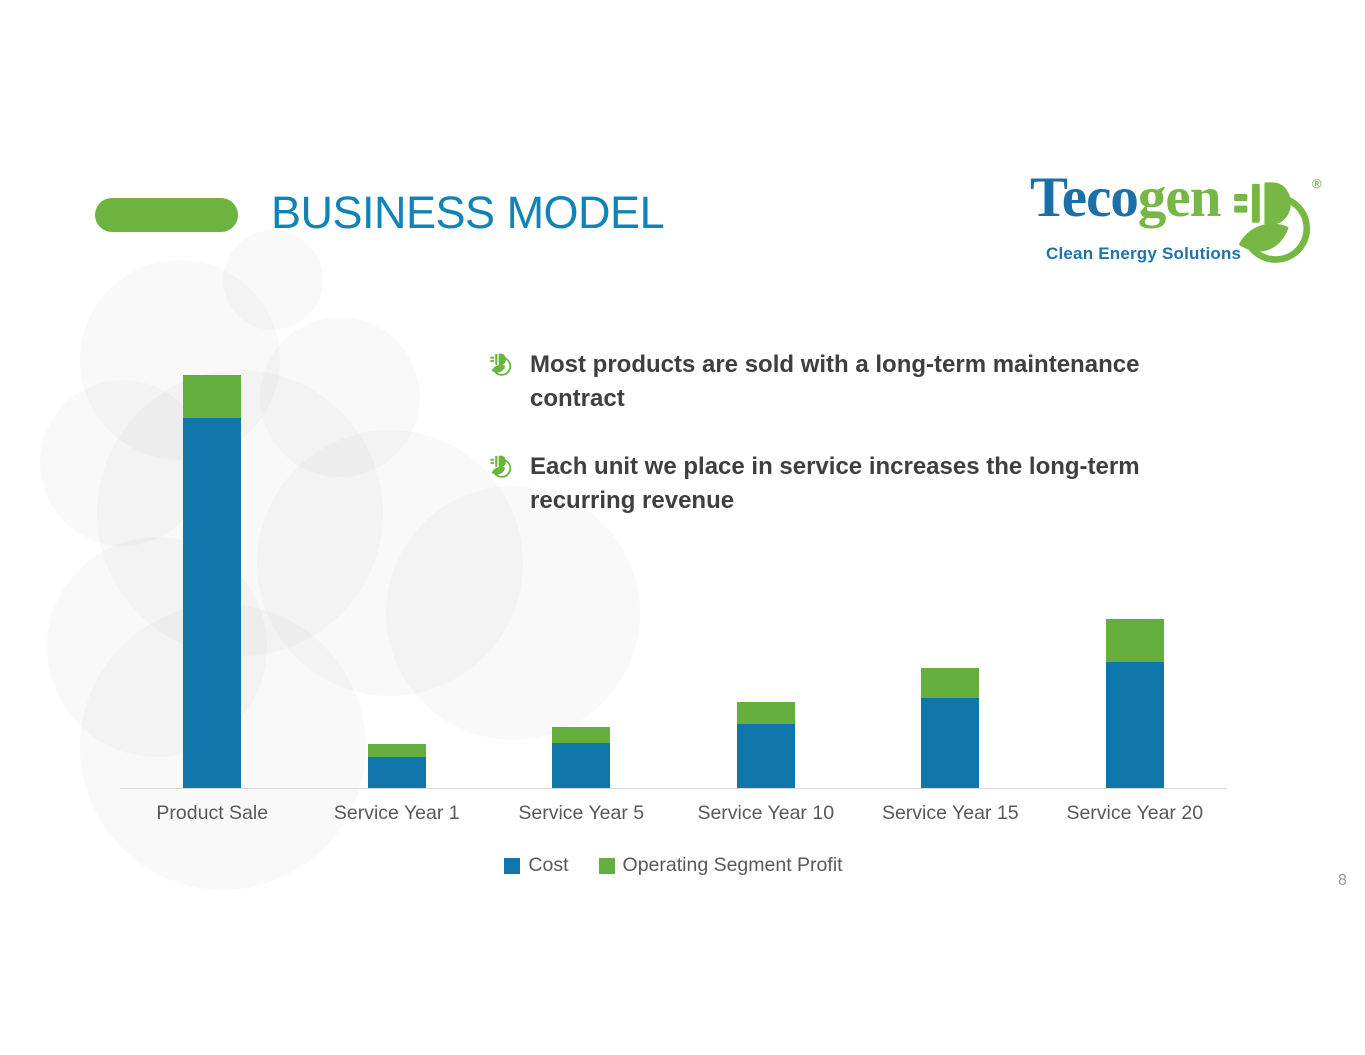  What do you see at coordinates (1135, 813) in the screenshot?
I see `category-label: Service Year 20` at bounding box center [1135, 813].